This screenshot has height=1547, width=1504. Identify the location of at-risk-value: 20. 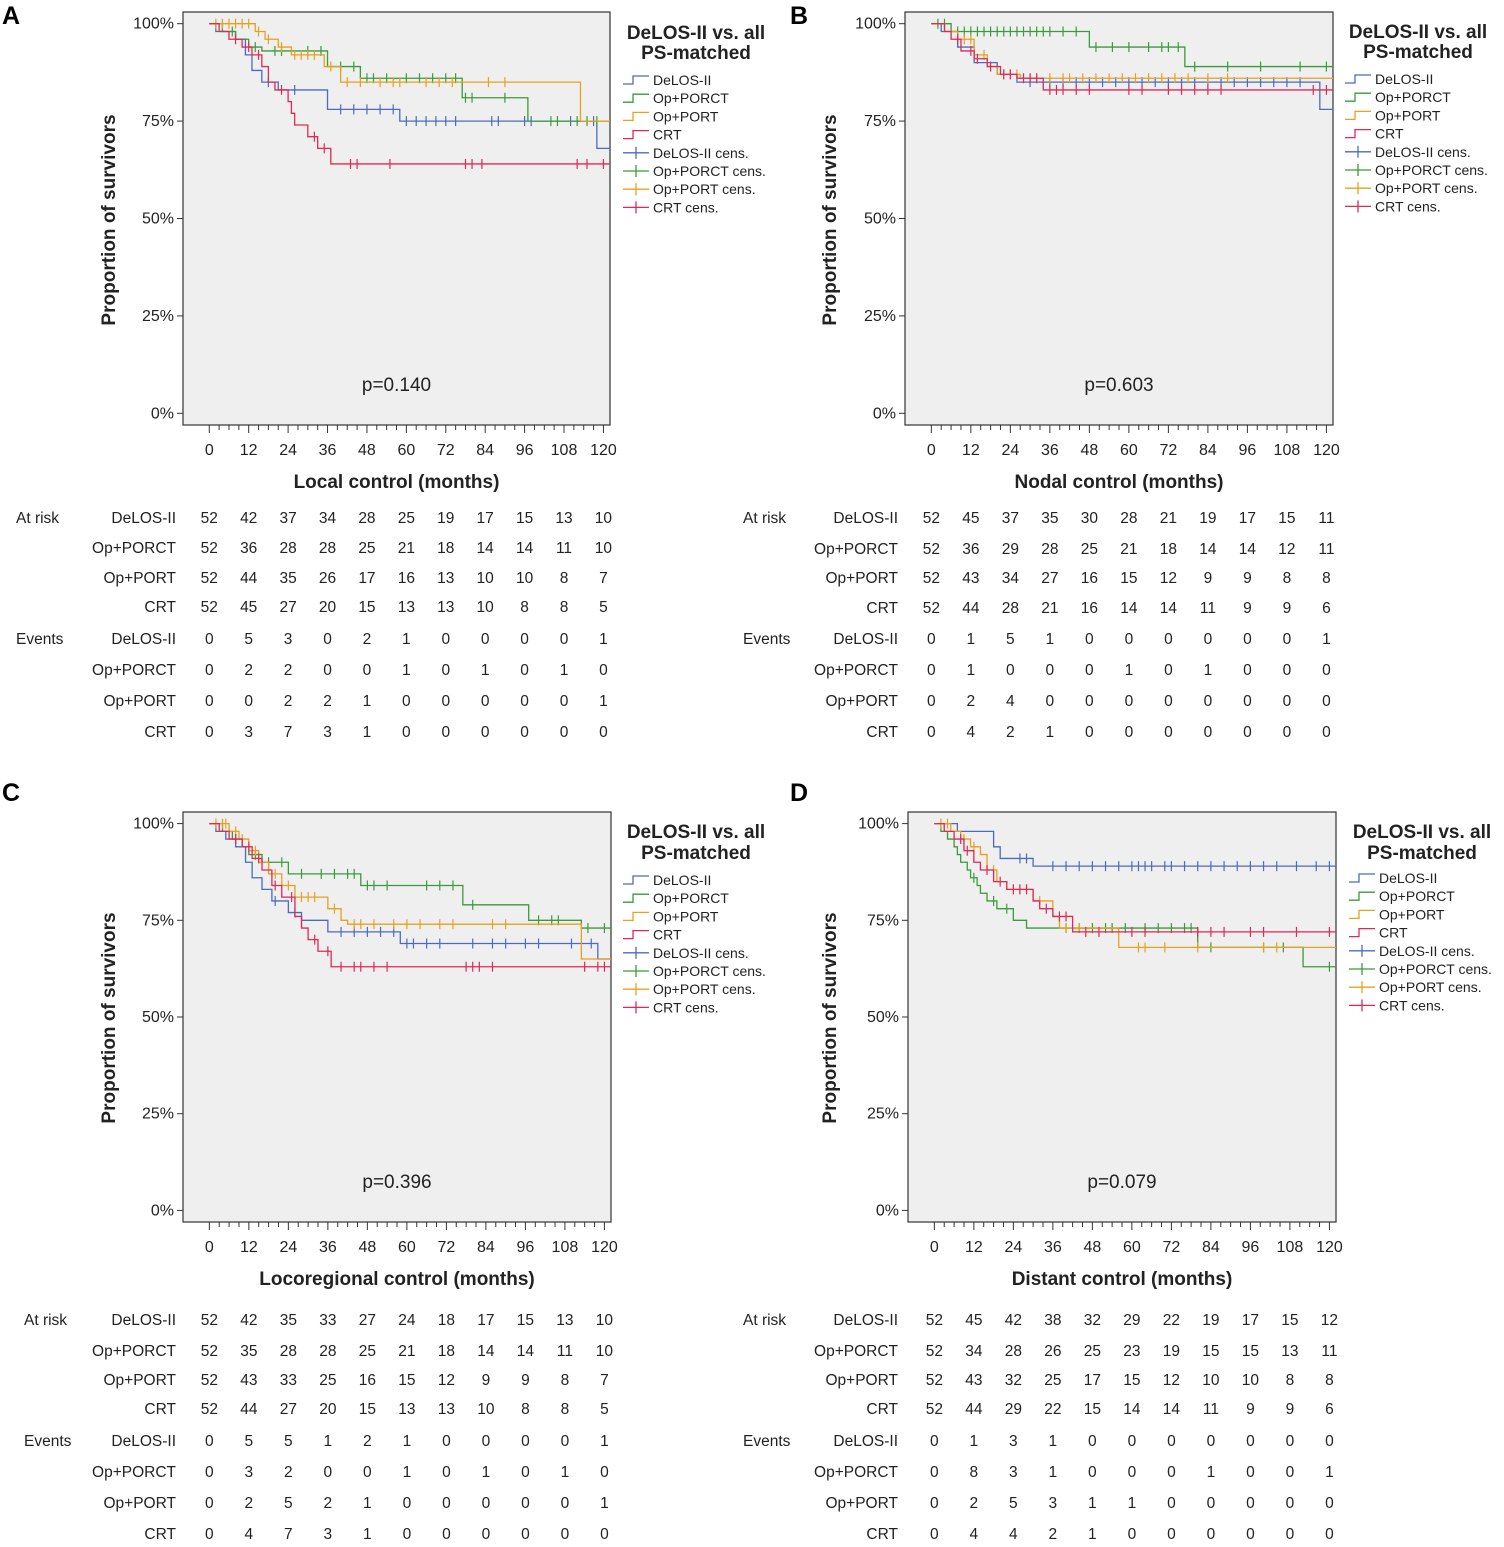
(328, 1409).